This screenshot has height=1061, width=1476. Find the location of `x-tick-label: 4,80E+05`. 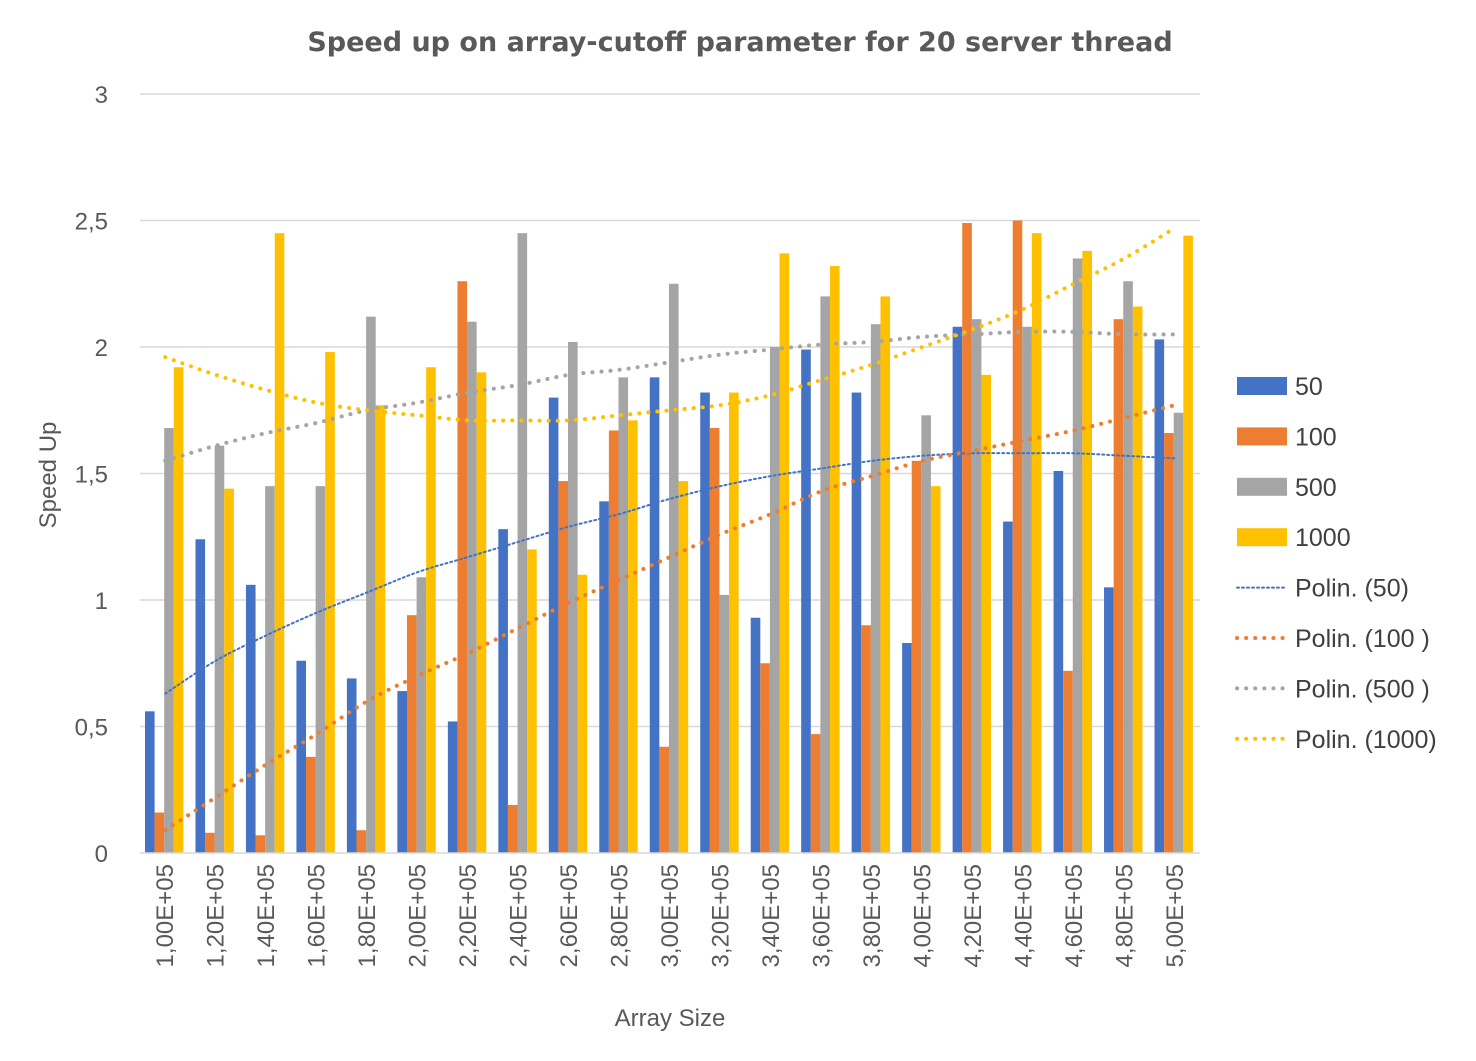

x-tick-label: 4,80E+05 is located at coordinates (1124, 915).